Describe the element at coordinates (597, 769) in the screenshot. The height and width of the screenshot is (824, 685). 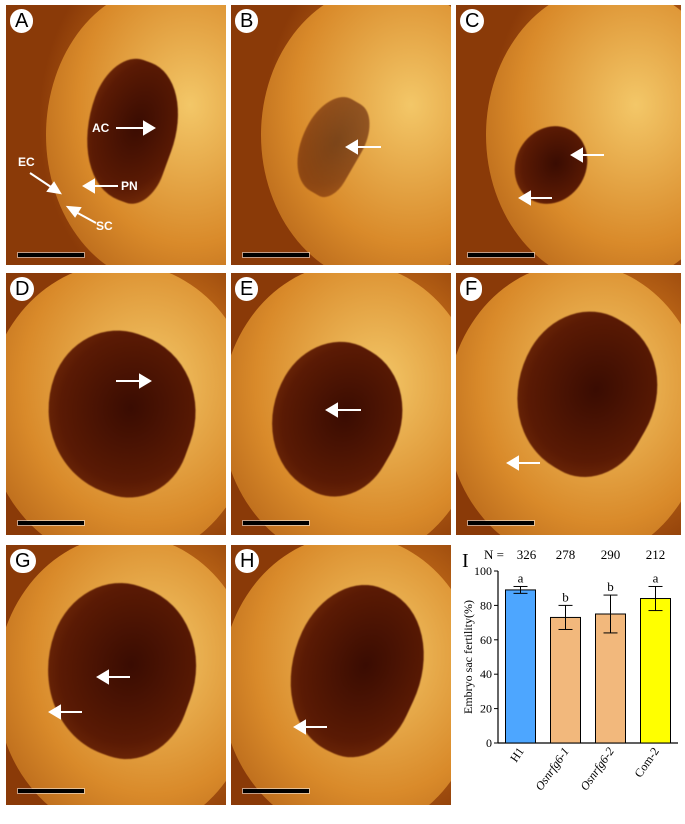
I see `x-tick-label: Osnrfg6-2` at that location.